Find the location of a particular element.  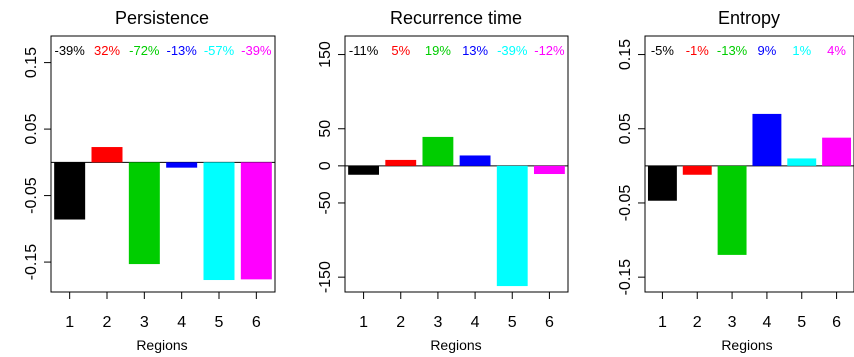

y-tick-label: -150 is located at coordinates (325, 277).